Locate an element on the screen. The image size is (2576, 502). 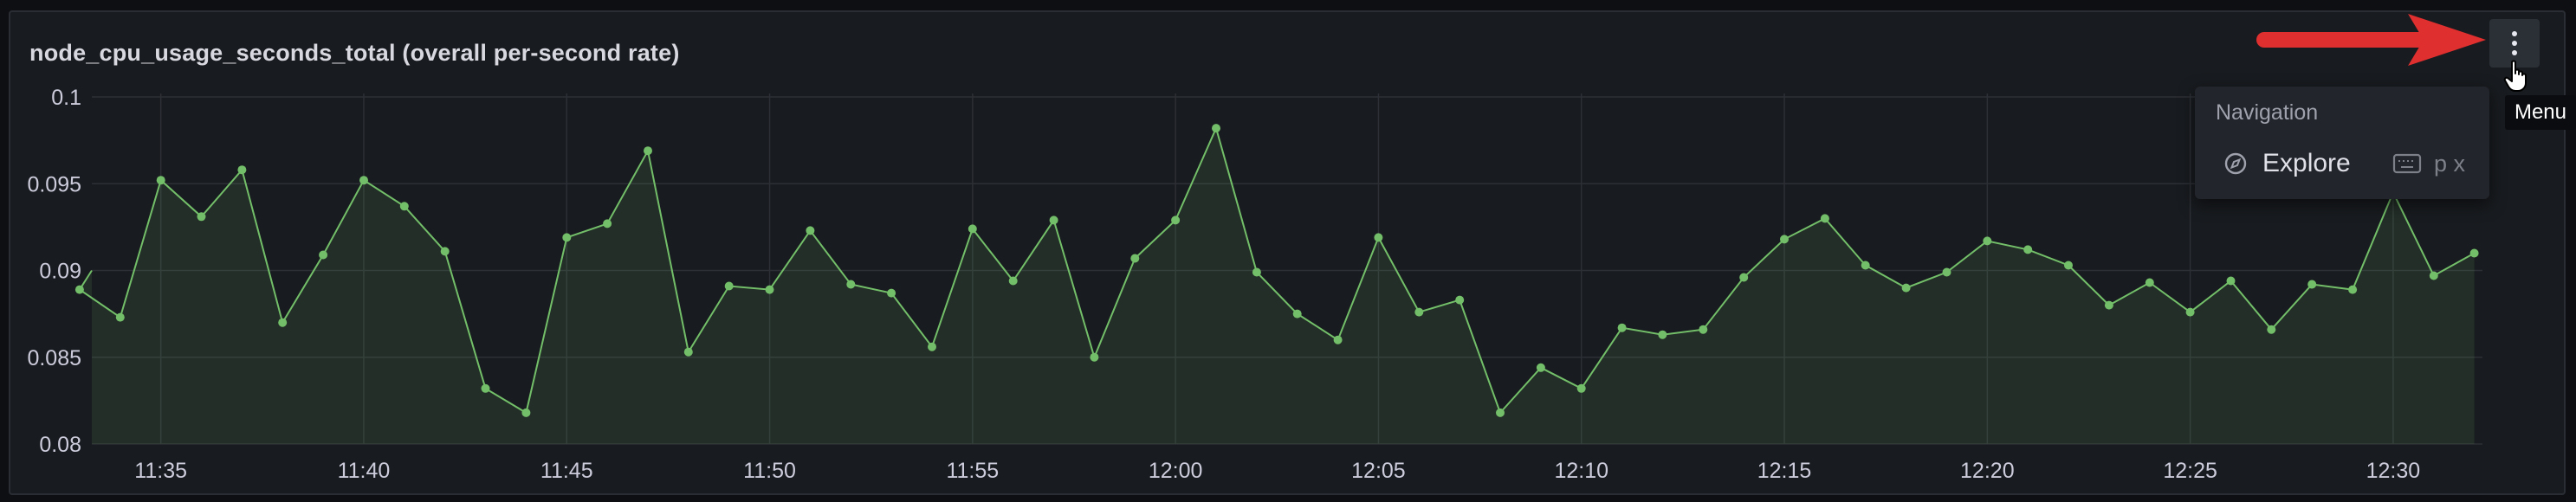
y-tick-label: 0.085 is located at coordinates (54, 358).